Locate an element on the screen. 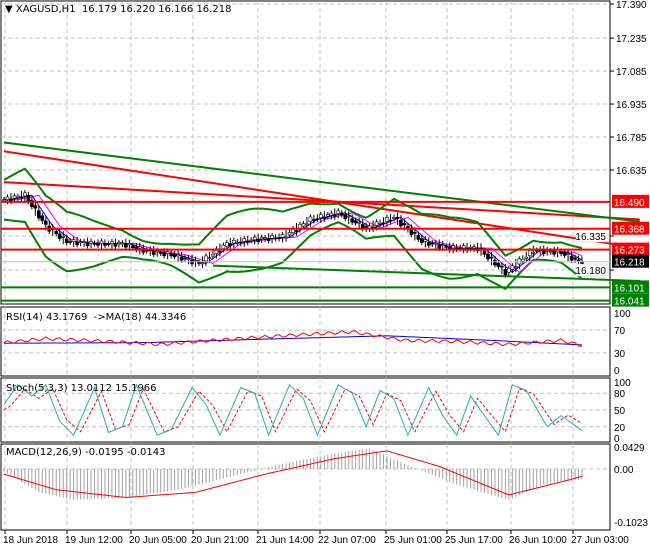 This screenshot has height=550, width=650. bollinger-upper is located at coordinates (293, 212).